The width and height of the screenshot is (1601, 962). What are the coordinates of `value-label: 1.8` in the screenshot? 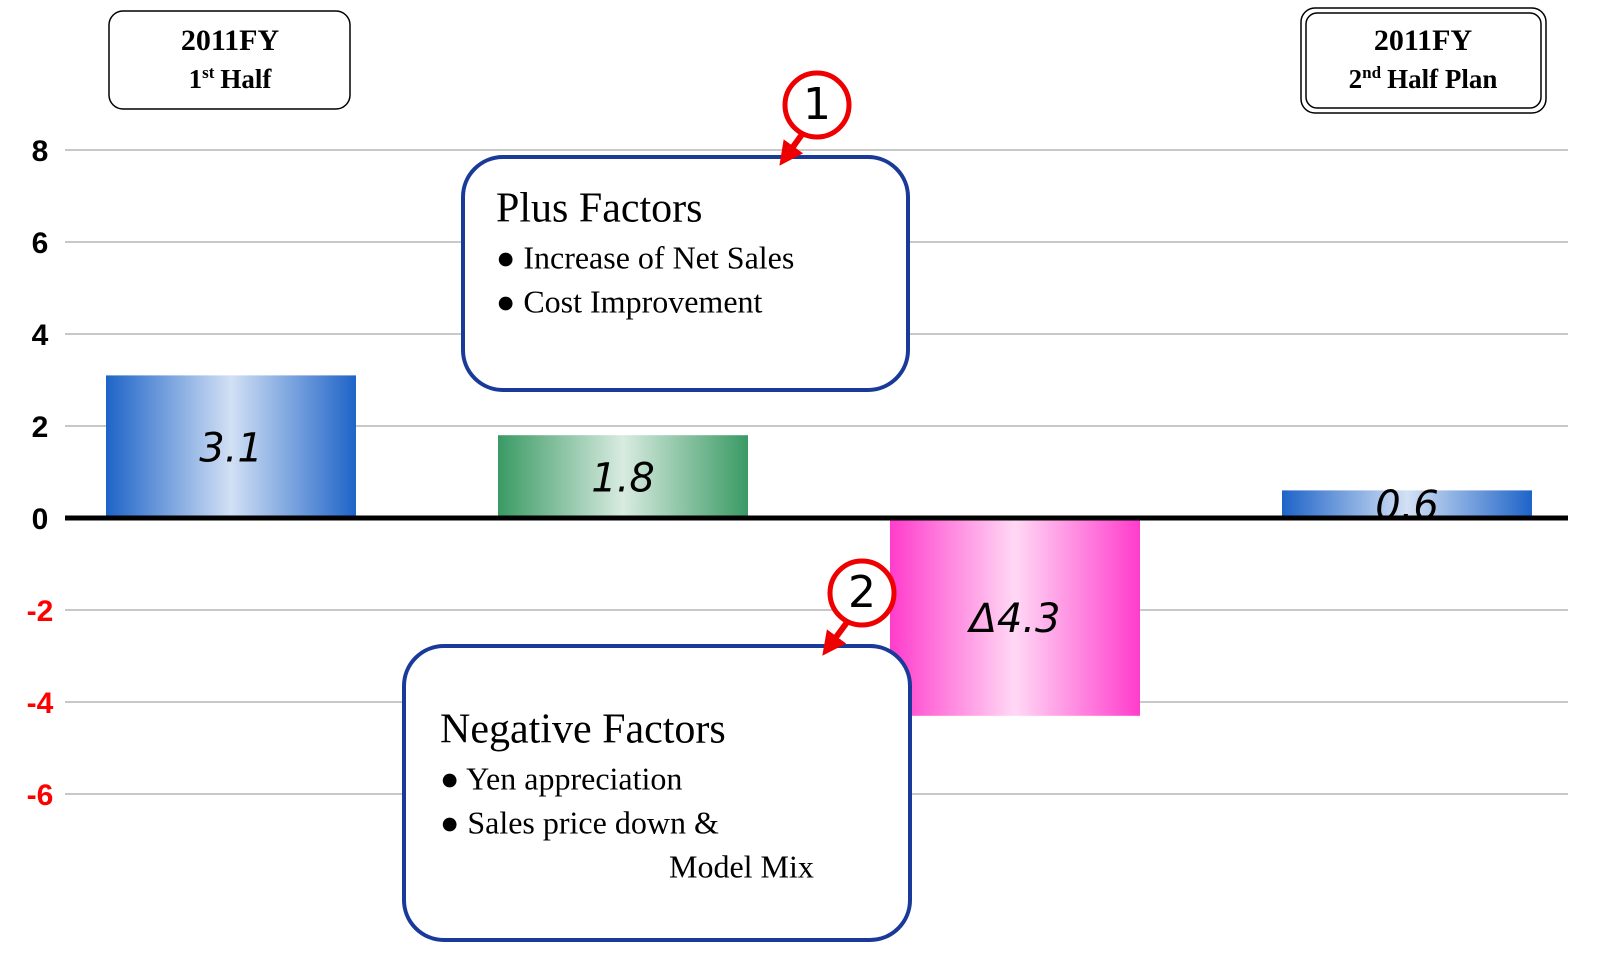 It's located at (623, 479).